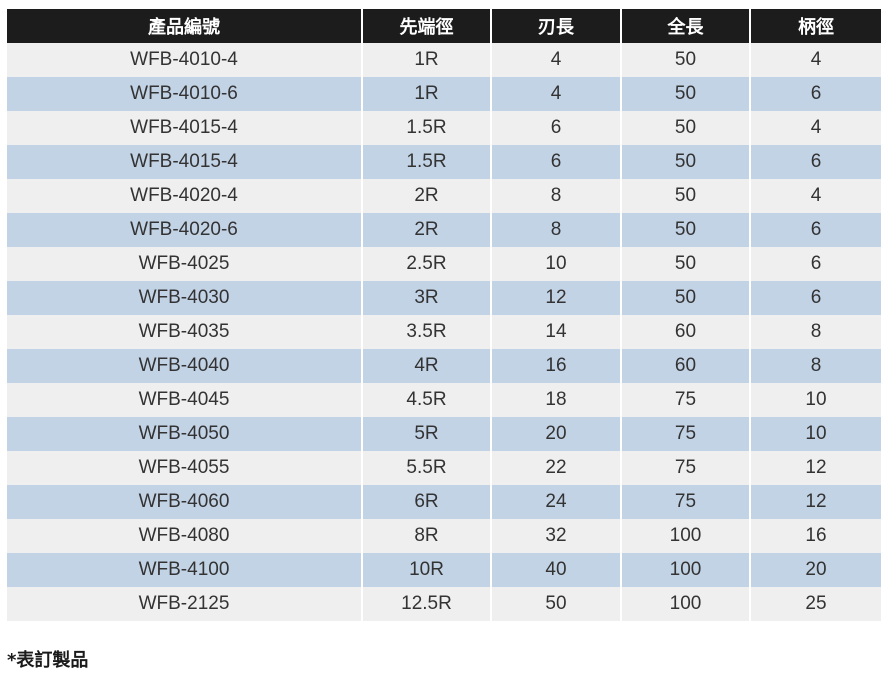  I want to click on cell-tip-diameter: 10R, so click(427, 570).